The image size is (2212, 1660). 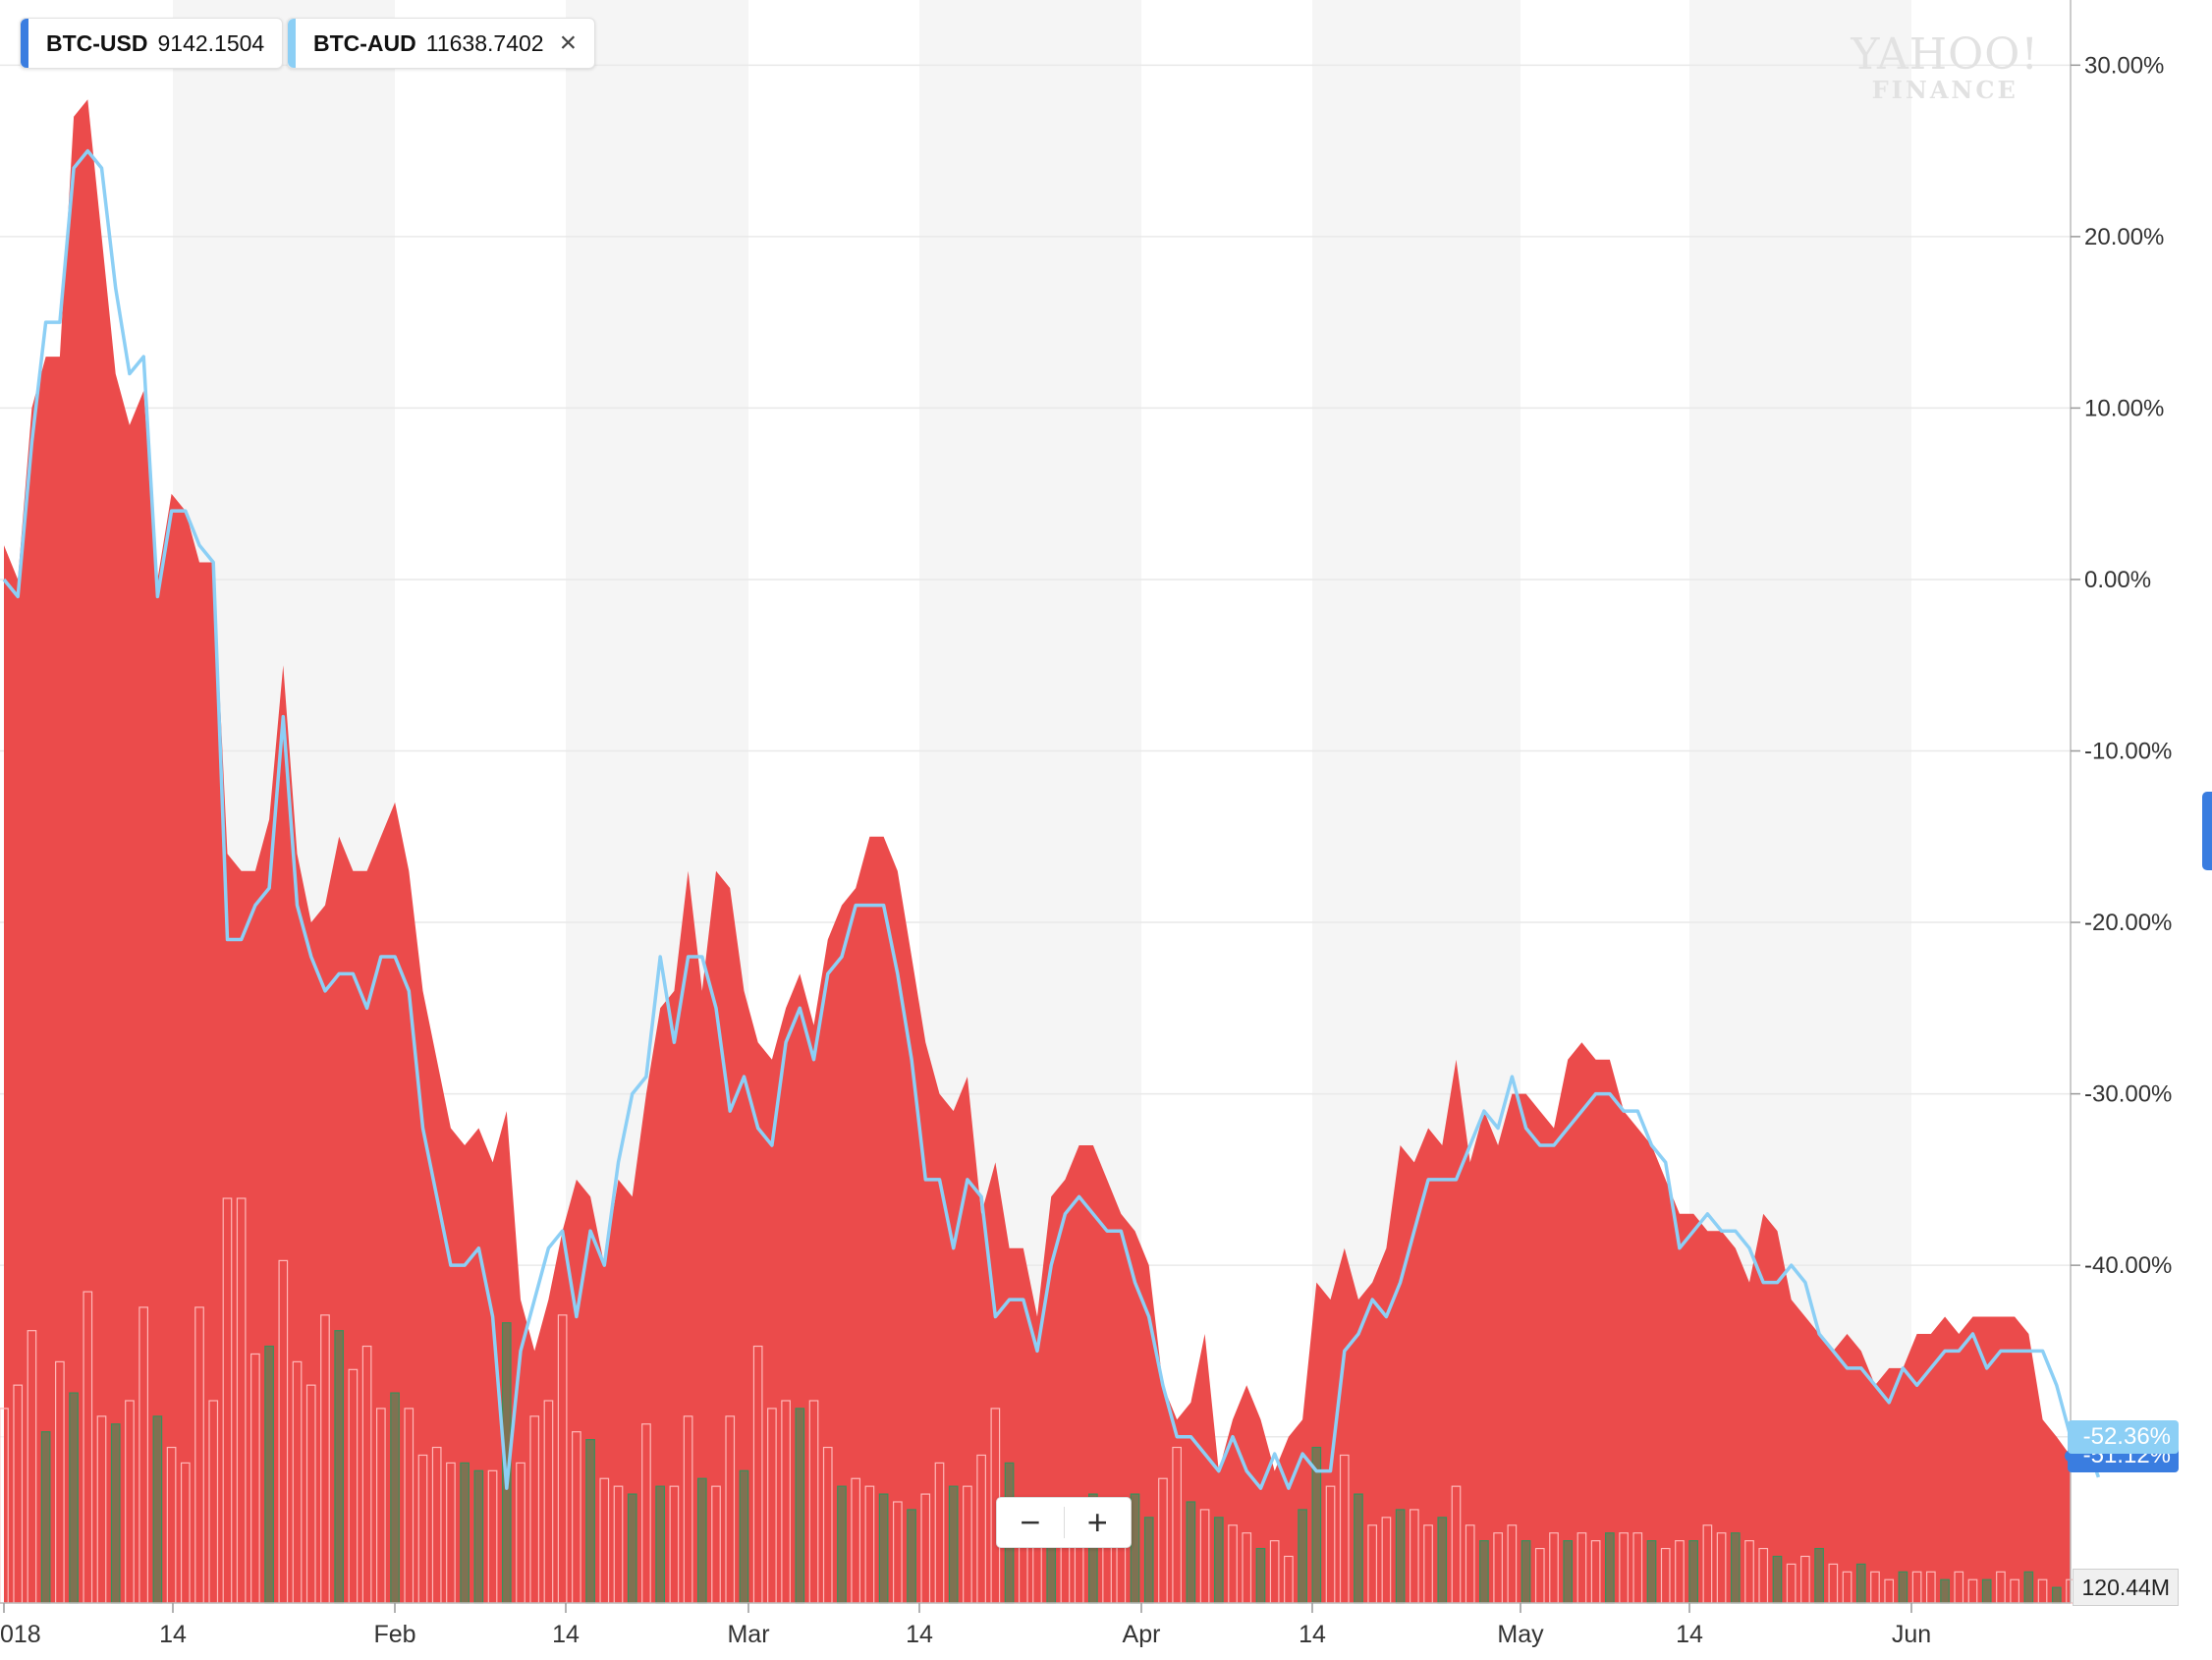 What do you see at coordinates (2126, 1587) in the screenshot?
I see `volume-tag: 120.44M` at bounding box center [2126, 1587].